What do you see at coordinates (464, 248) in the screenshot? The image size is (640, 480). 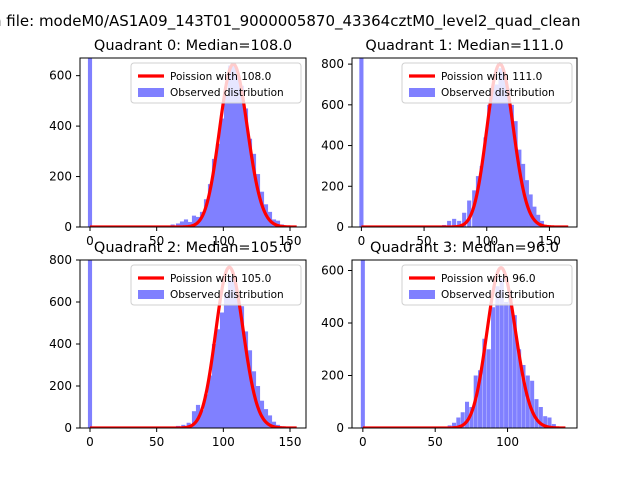 I see `subplot-title: Quadrant 3: Median=96.0` at bounding box center [464, 248].